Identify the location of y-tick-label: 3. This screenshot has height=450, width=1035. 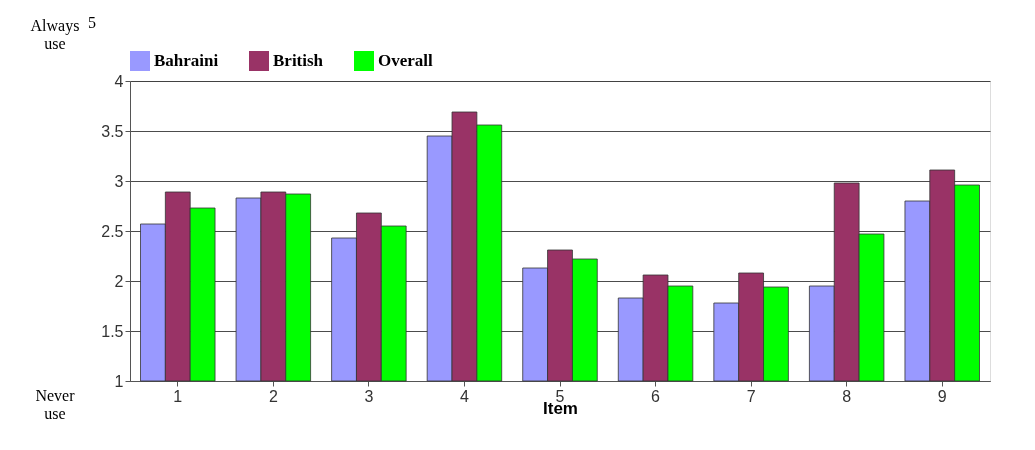
(119, 181).